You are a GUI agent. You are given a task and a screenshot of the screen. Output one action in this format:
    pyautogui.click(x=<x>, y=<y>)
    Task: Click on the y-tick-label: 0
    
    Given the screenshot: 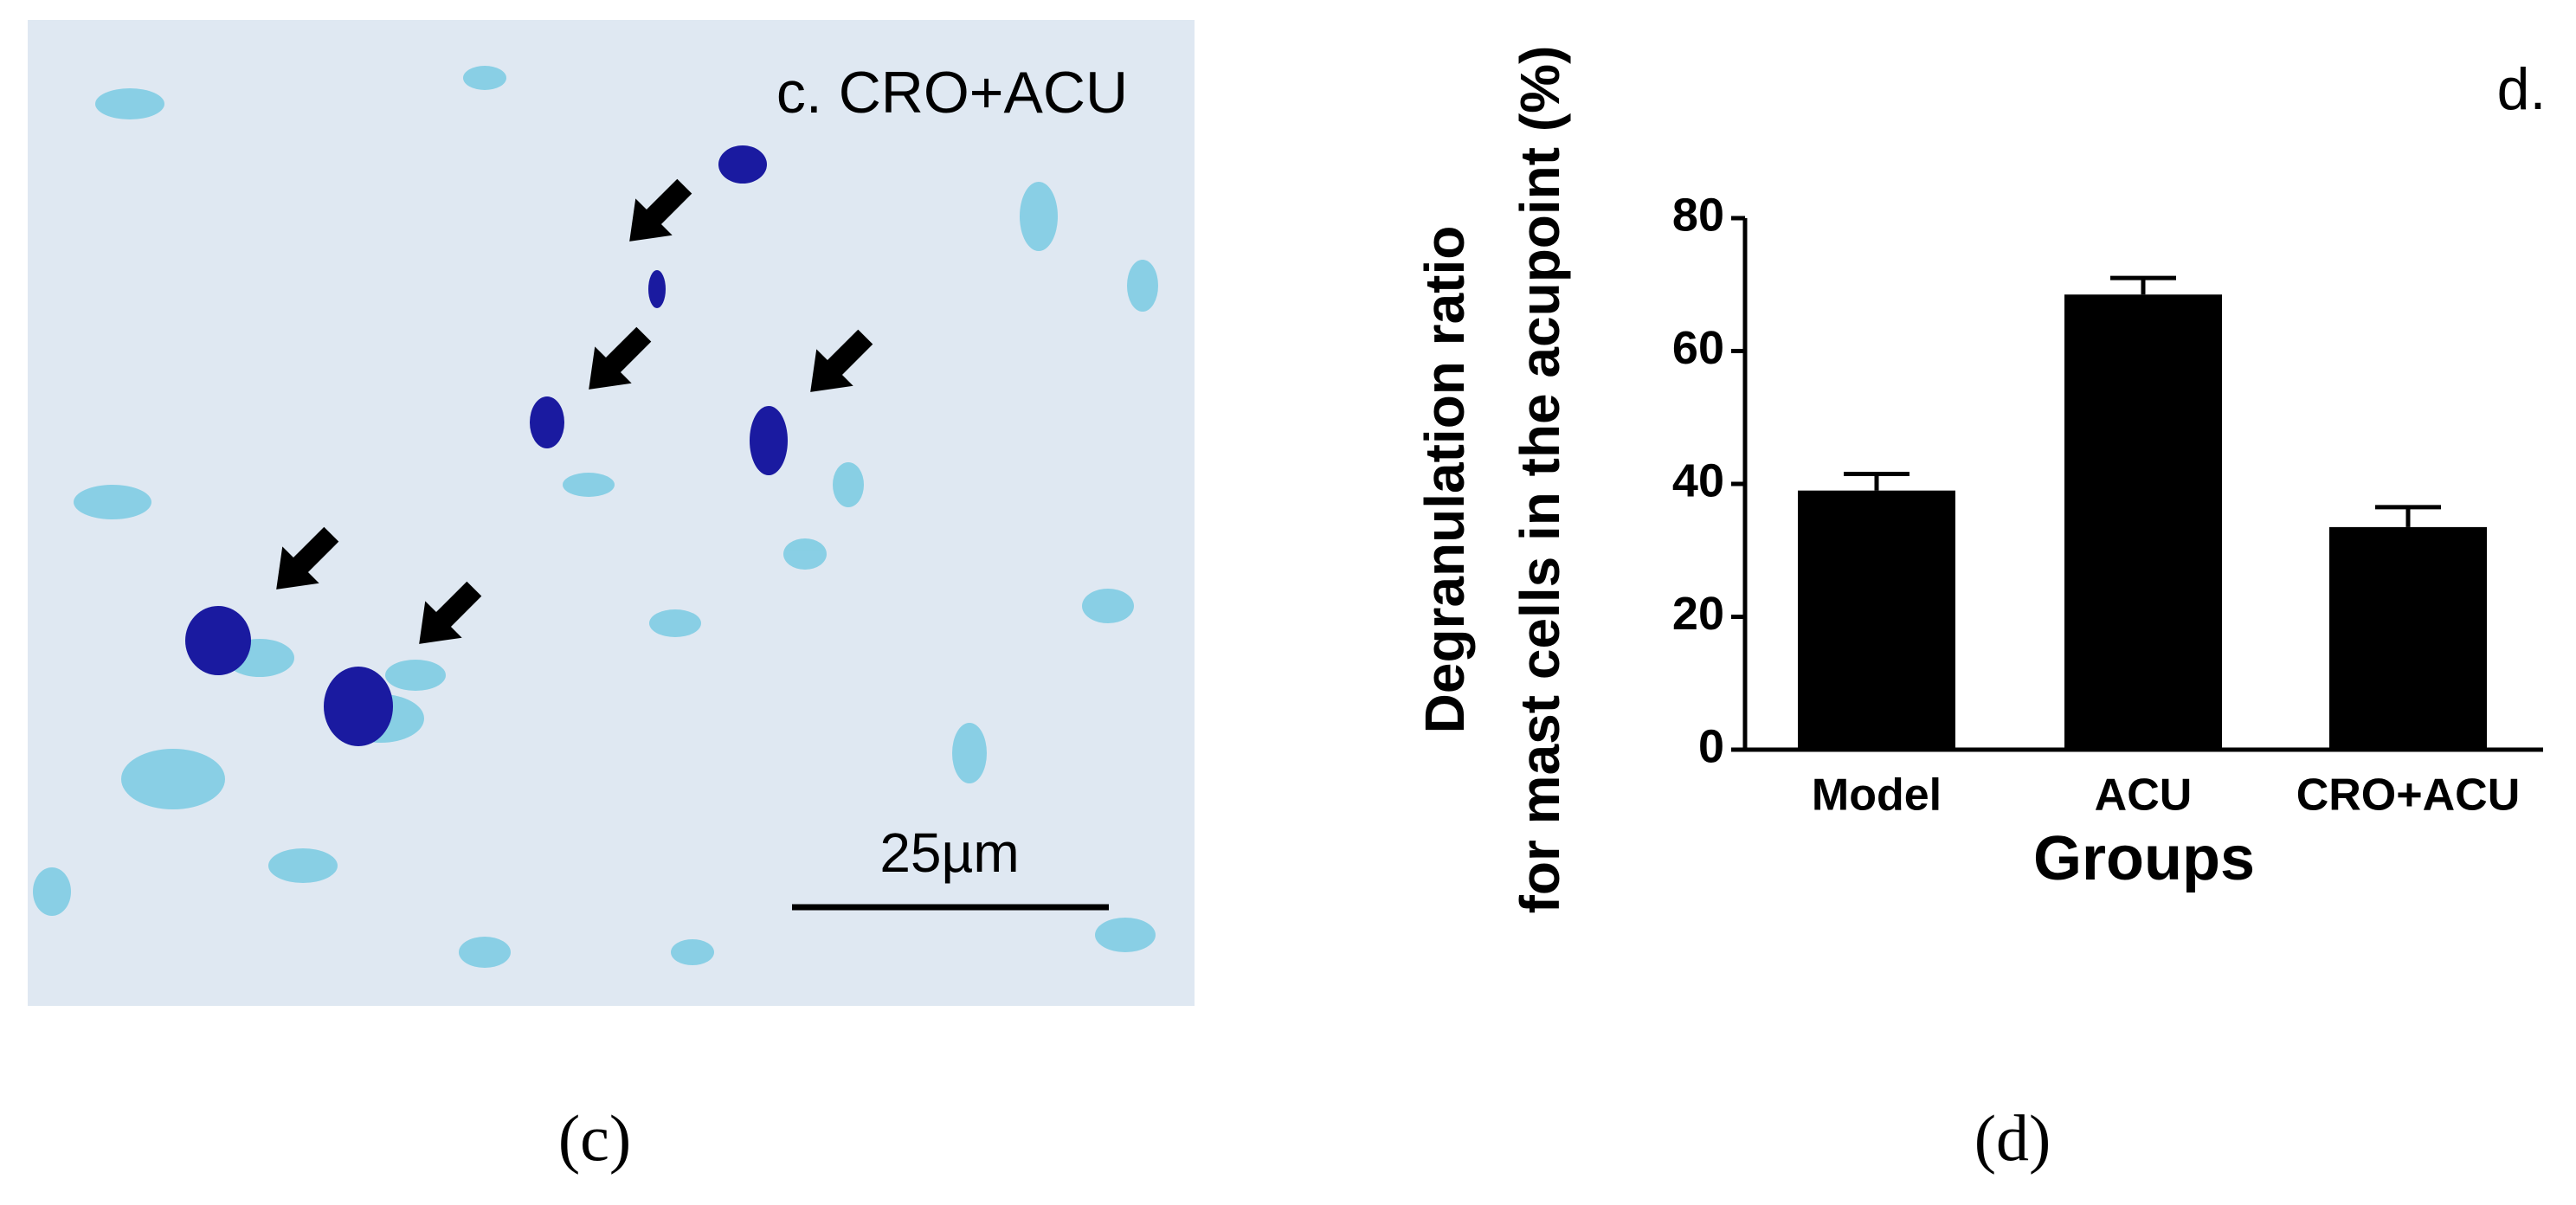 What is the action you would take?
    pyautogui.click(x=1711, y=746)
    